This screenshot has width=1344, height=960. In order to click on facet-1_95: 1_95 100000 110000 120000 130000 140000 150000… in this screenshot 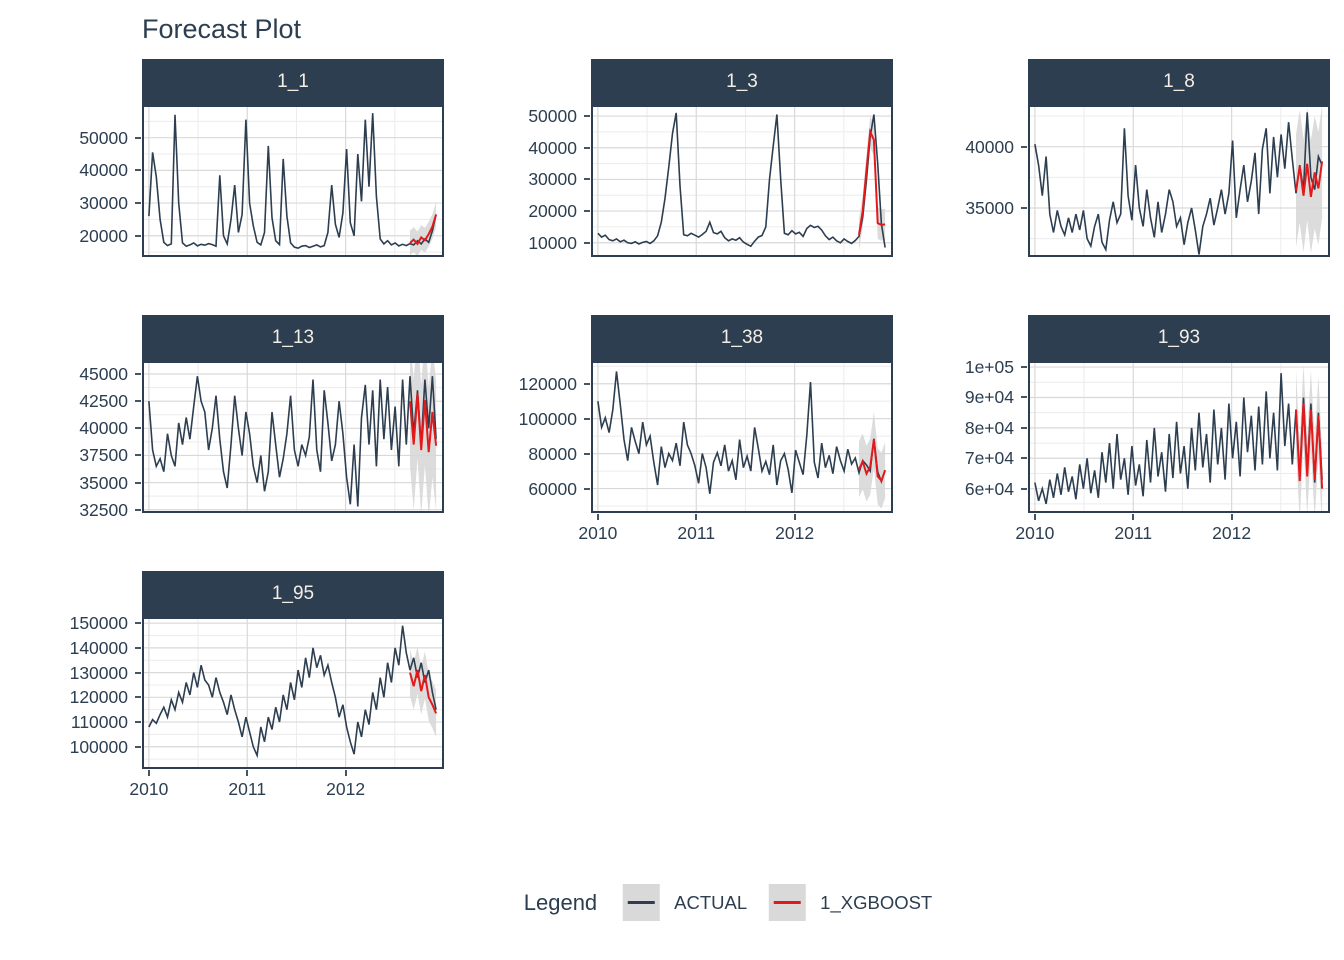, I will do `click(257, 685)`.